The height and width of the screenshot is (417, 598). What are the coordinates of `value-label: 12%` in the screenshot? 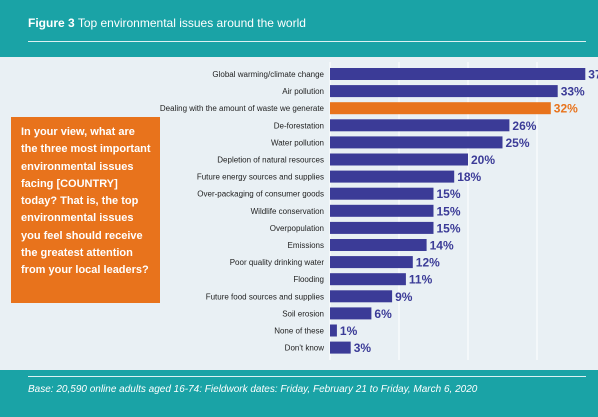 It's located at (428, 263).